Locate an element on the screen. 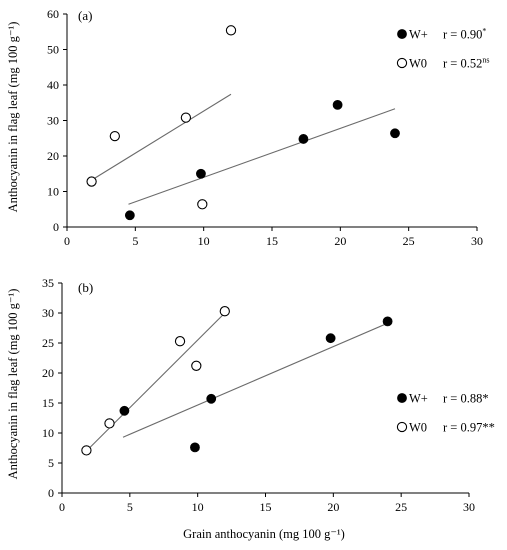 The image size is (507, 550). y-tick-label: 60 is located at coordinates (53, 14).